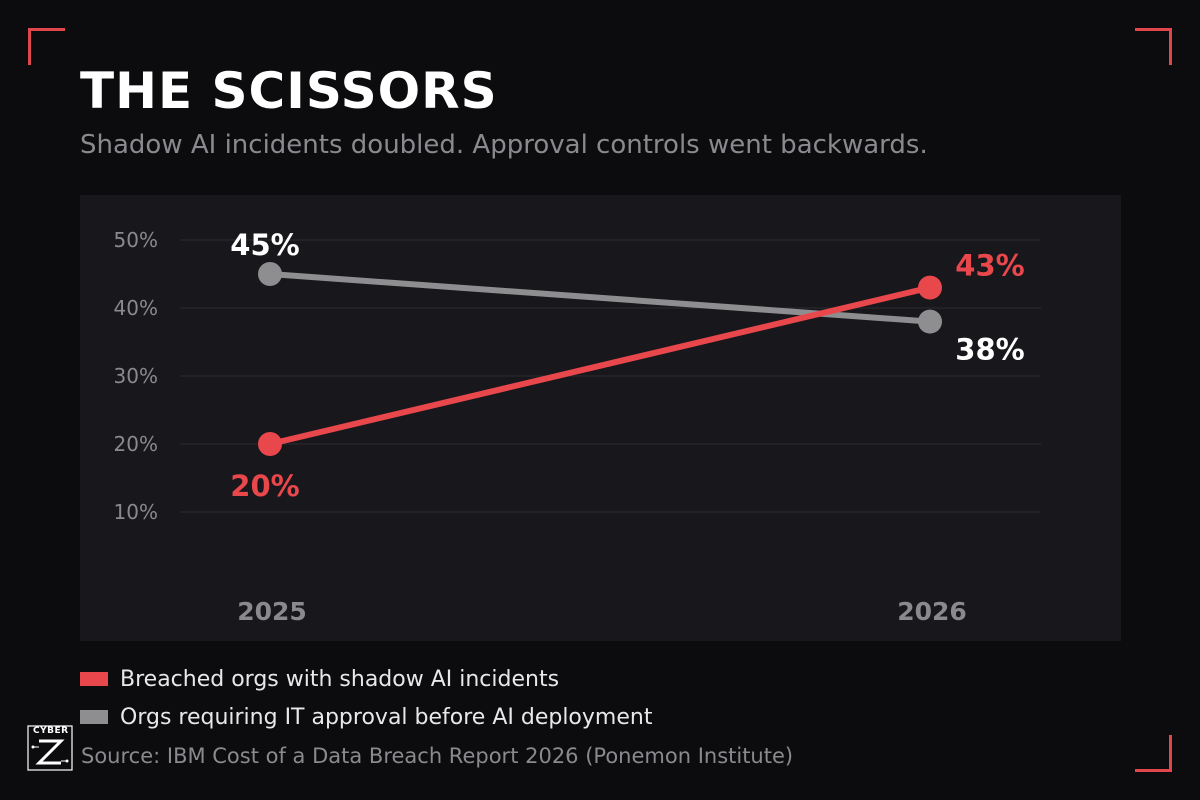  What do you see at coordinates (264, 245) in the screenshot?
I see `data-label: 45%` at bounding box center [264, 245].